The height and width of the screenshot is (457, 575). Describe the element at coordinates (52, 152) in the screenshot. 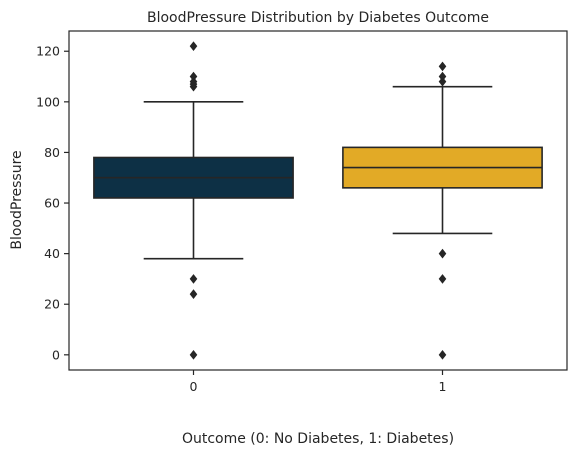

I see `y-tick-label: 80` at that location.